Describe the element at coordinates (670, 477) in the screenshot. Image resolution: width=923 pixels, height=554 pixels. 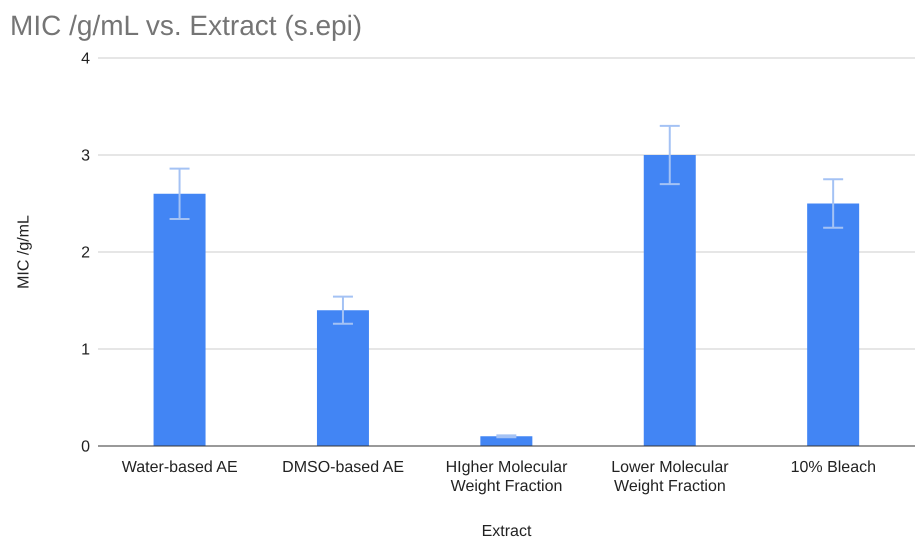
I see `x-tick-label: Lower Molecular Weight Fraction` at that location.